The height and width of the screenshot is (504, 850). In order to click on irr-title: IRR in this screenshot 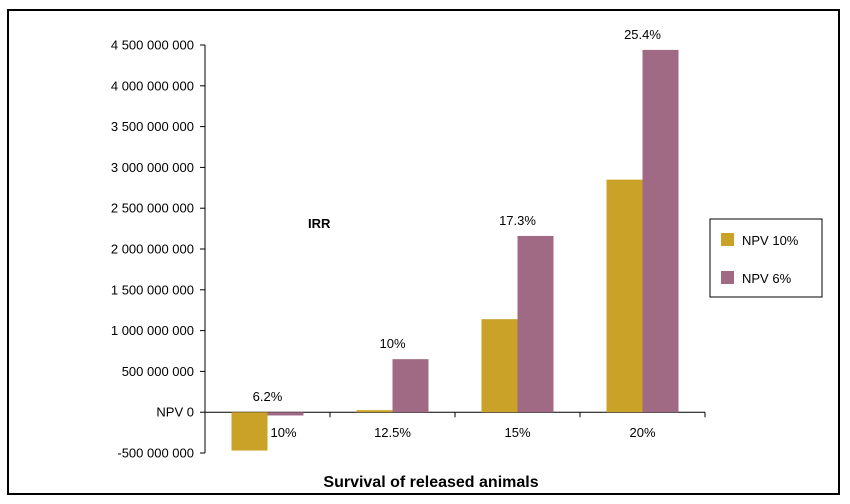, I will do `click(319, 223)`.